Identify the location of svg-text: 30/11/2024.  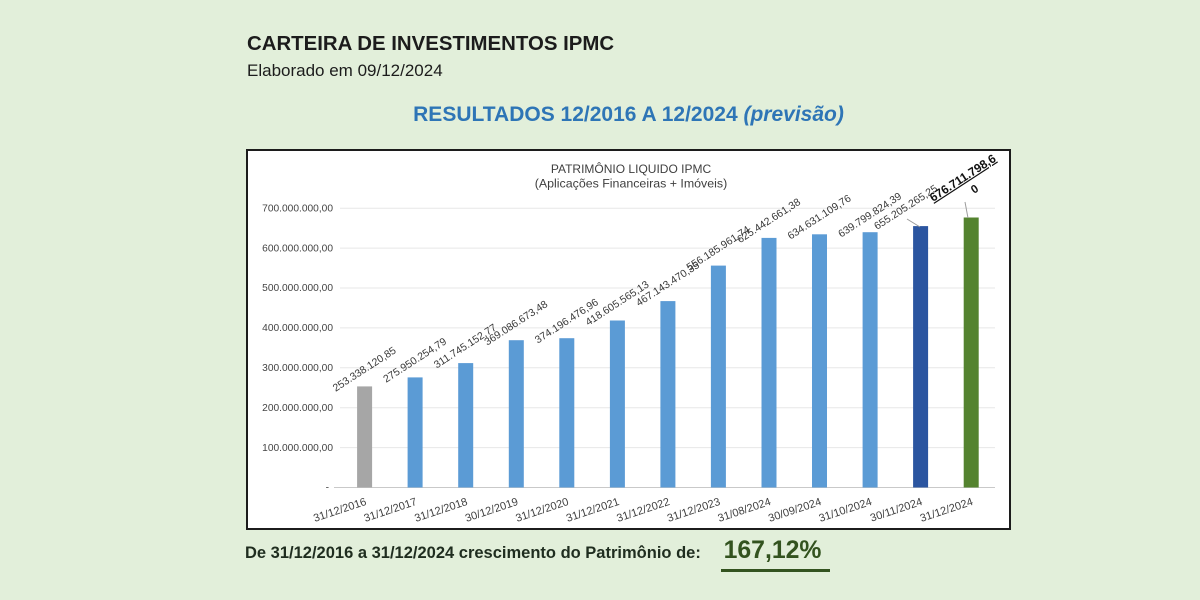
(896, 510).